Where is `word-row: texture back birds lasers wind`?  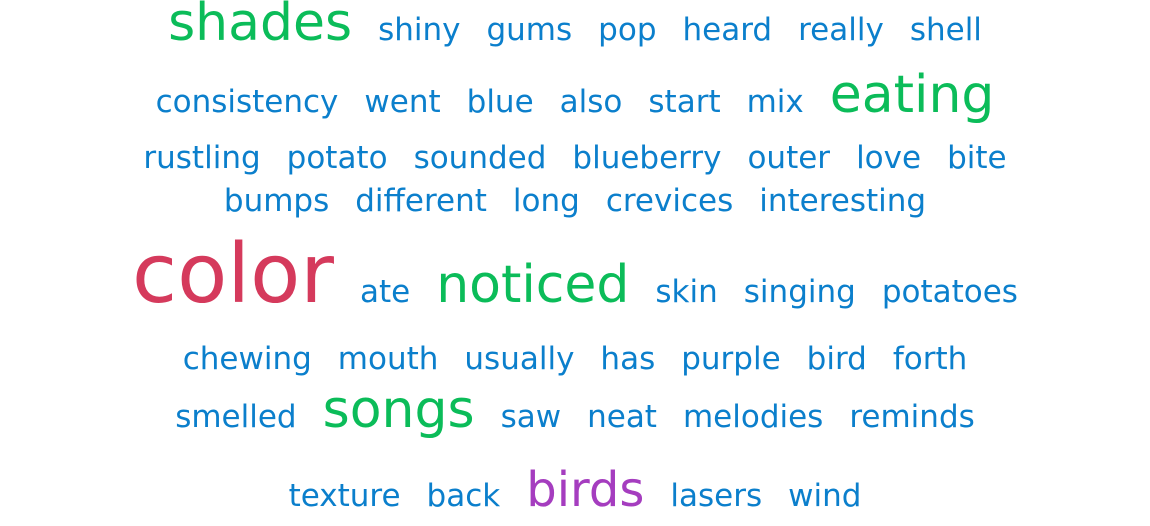 word-row: texture back birds lasers wind is located at coordinates (575, 490).